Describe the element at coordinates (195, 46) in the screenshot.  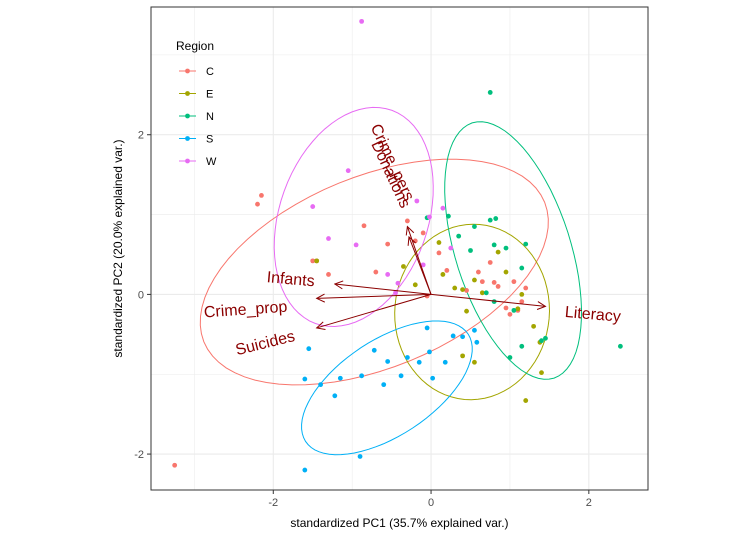
I see `legend-title: Region` at that location.